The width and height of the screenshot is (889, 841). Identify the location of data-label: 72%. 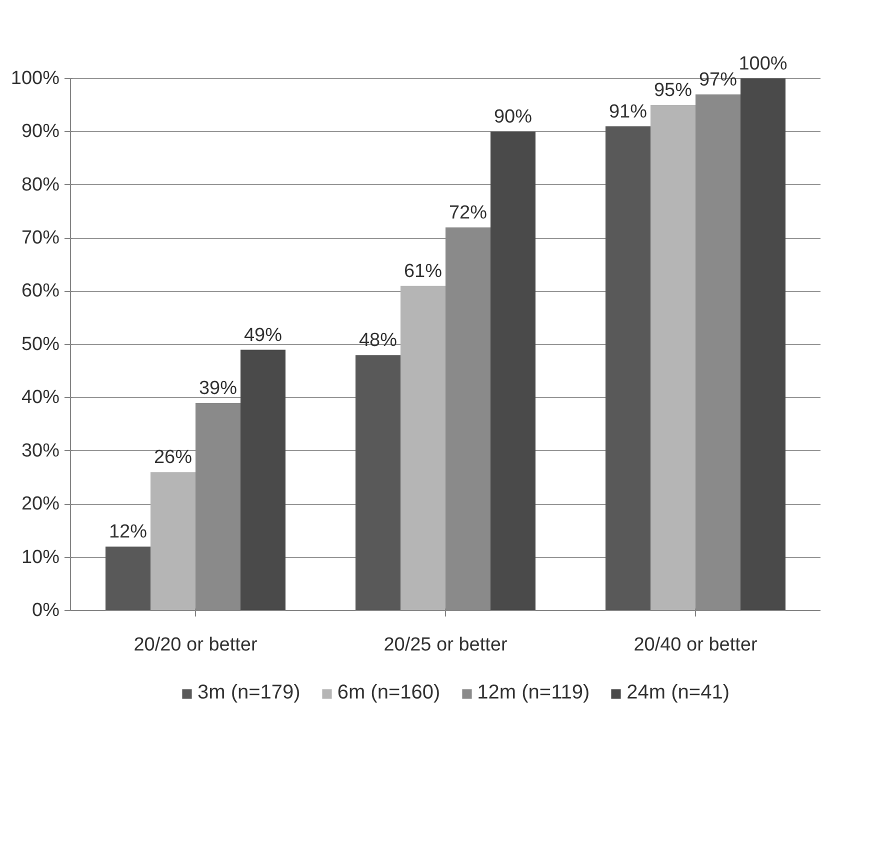
(468, 213).